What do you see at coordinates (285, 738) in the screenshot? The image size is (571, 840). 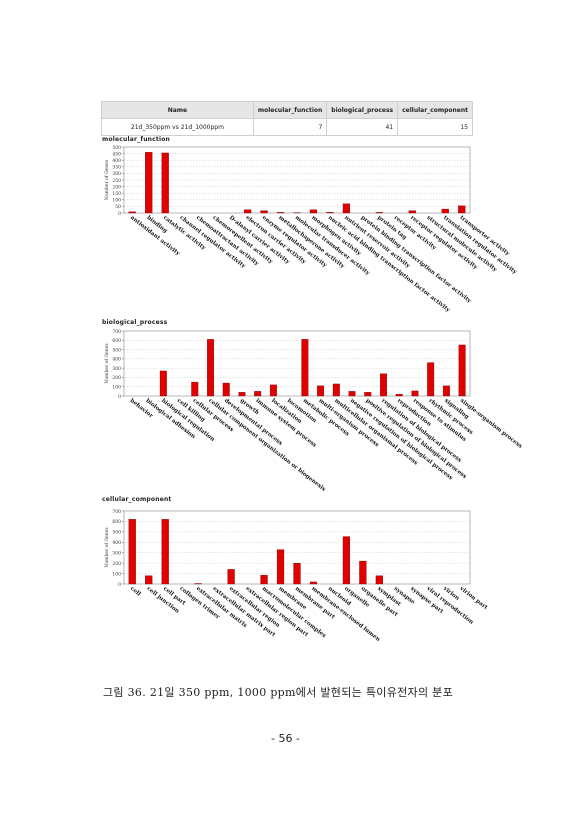 I see `page-number: - 56 -` at bounding box center [285, 738].